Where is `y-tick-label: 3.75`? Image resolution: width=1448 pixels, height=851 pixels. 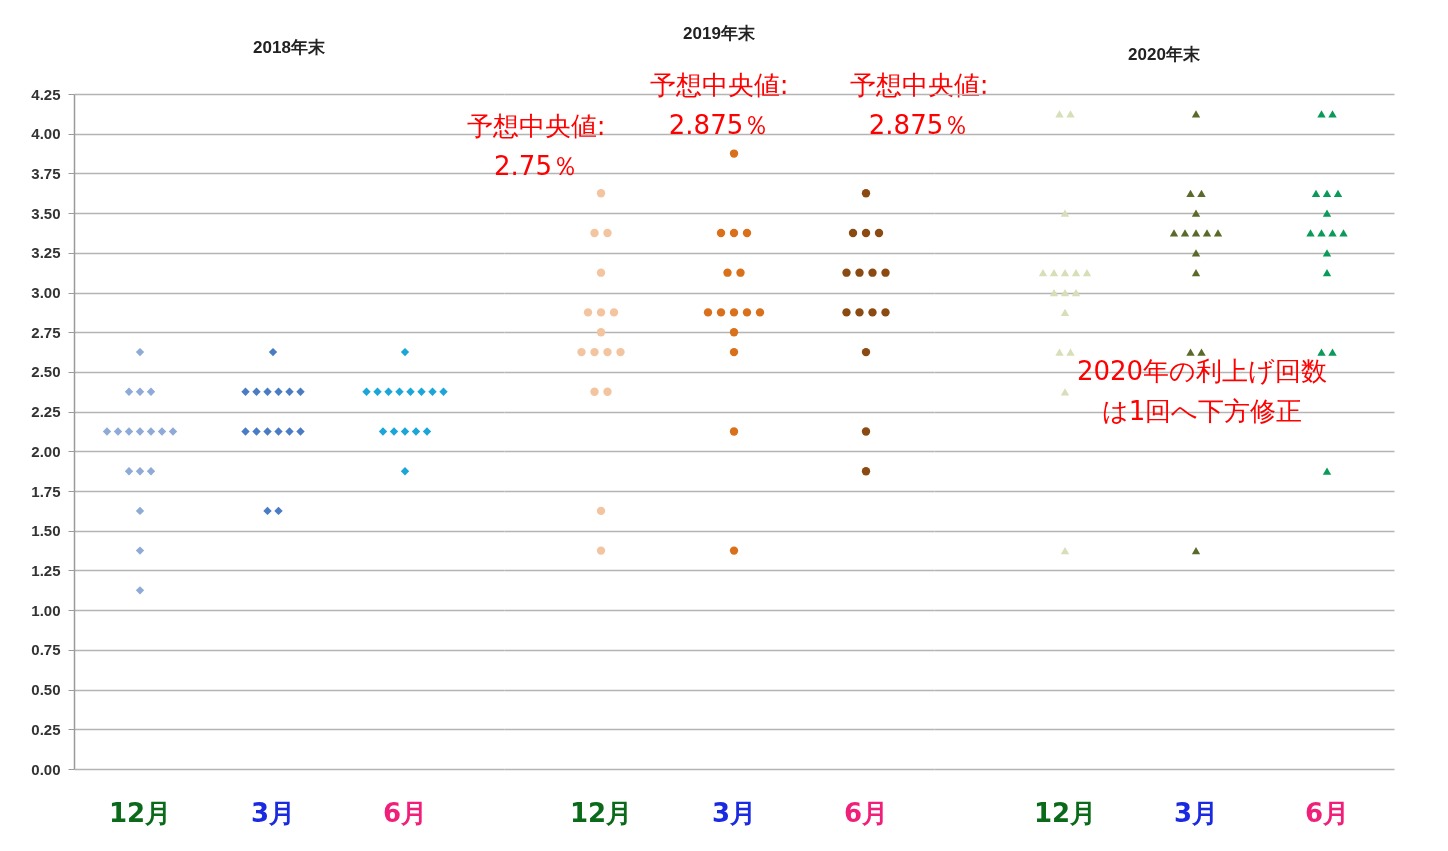
y-tick-label: 3.75 is located at coordinates (46, 173).